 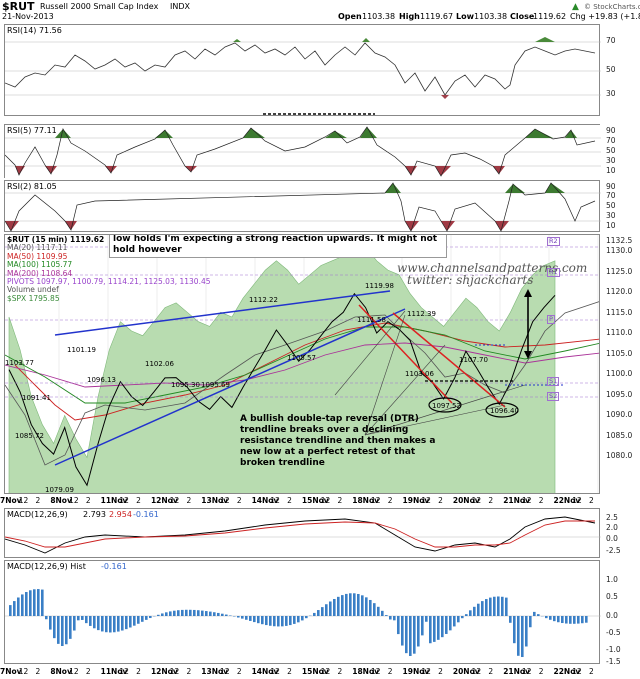 What do you see at coordinates (302, 207) in the screenshot?
I see `rsi2-plot` at bounding box center [302, 207].